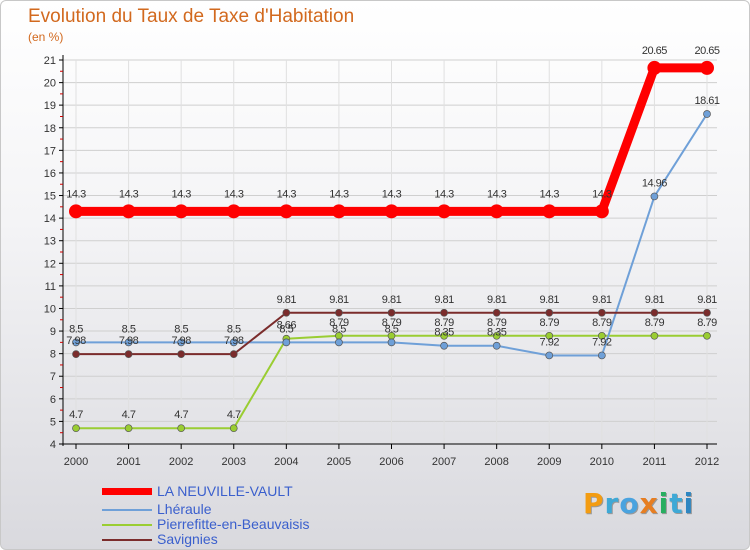  What do you see at coordinates (234, 462) in the screenshot?
I see `x-tick-label: 2003` at bounding box center [234, 462].